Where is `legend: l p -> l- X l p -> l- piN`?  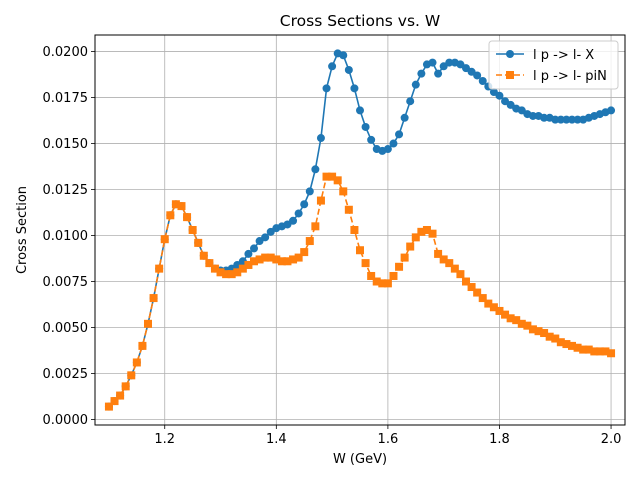 legend: l p -> l- X l p -> l- piN is located at coordinates (553, 65).